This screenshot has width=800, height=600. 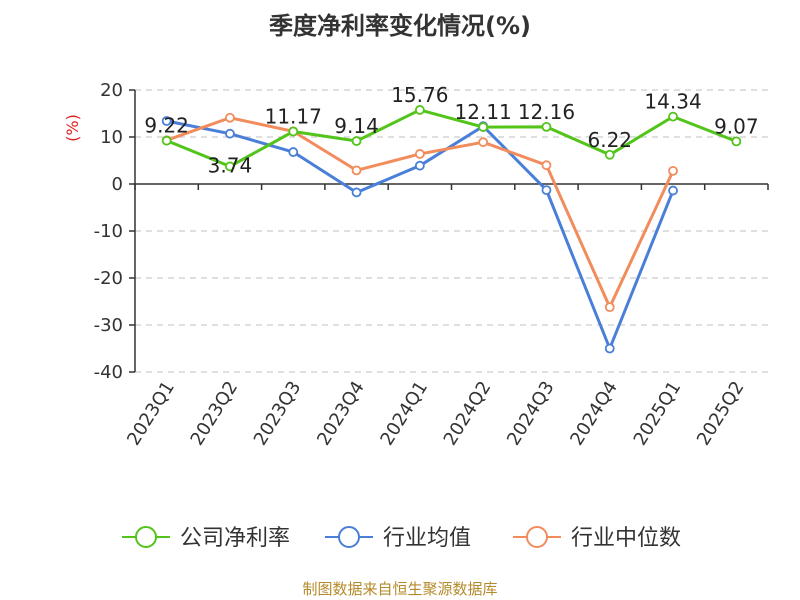 I want to click on data-label: 9.07, so click(x=736, y=126).